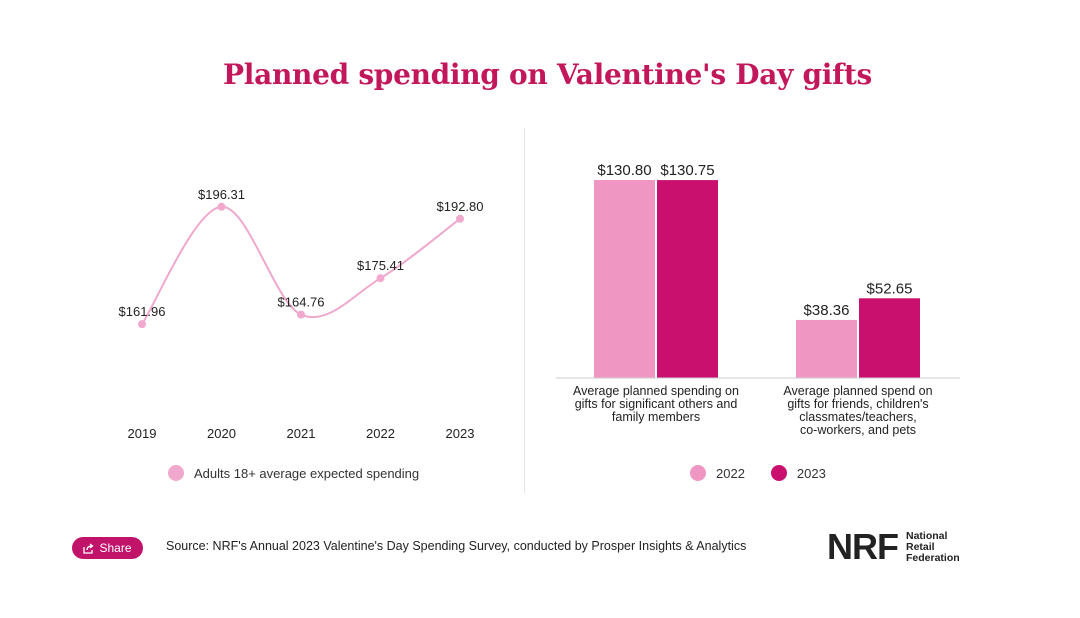 The width and height of the screenshot is (1080, 618). I want to click on bar-value-label: $38.36, so click(827, 310).